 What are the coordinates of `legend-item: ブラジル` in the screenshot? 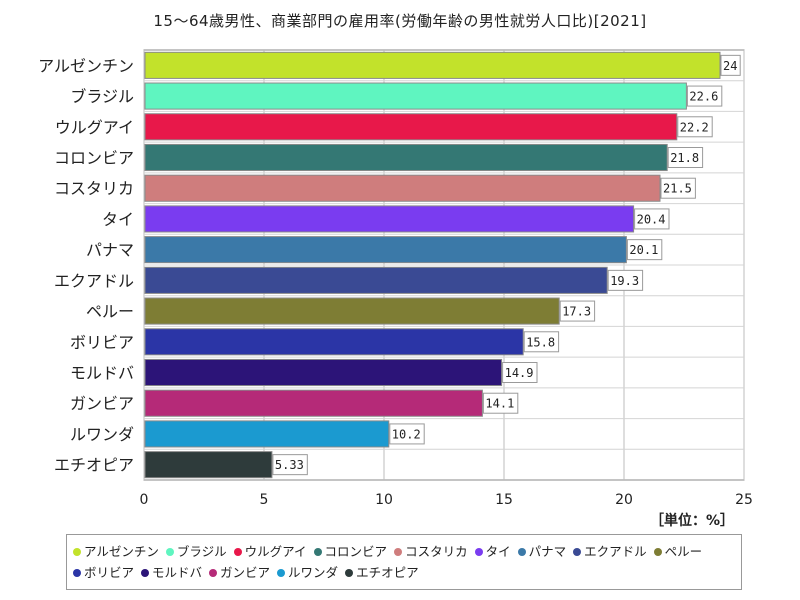 It's located at (196, 551).